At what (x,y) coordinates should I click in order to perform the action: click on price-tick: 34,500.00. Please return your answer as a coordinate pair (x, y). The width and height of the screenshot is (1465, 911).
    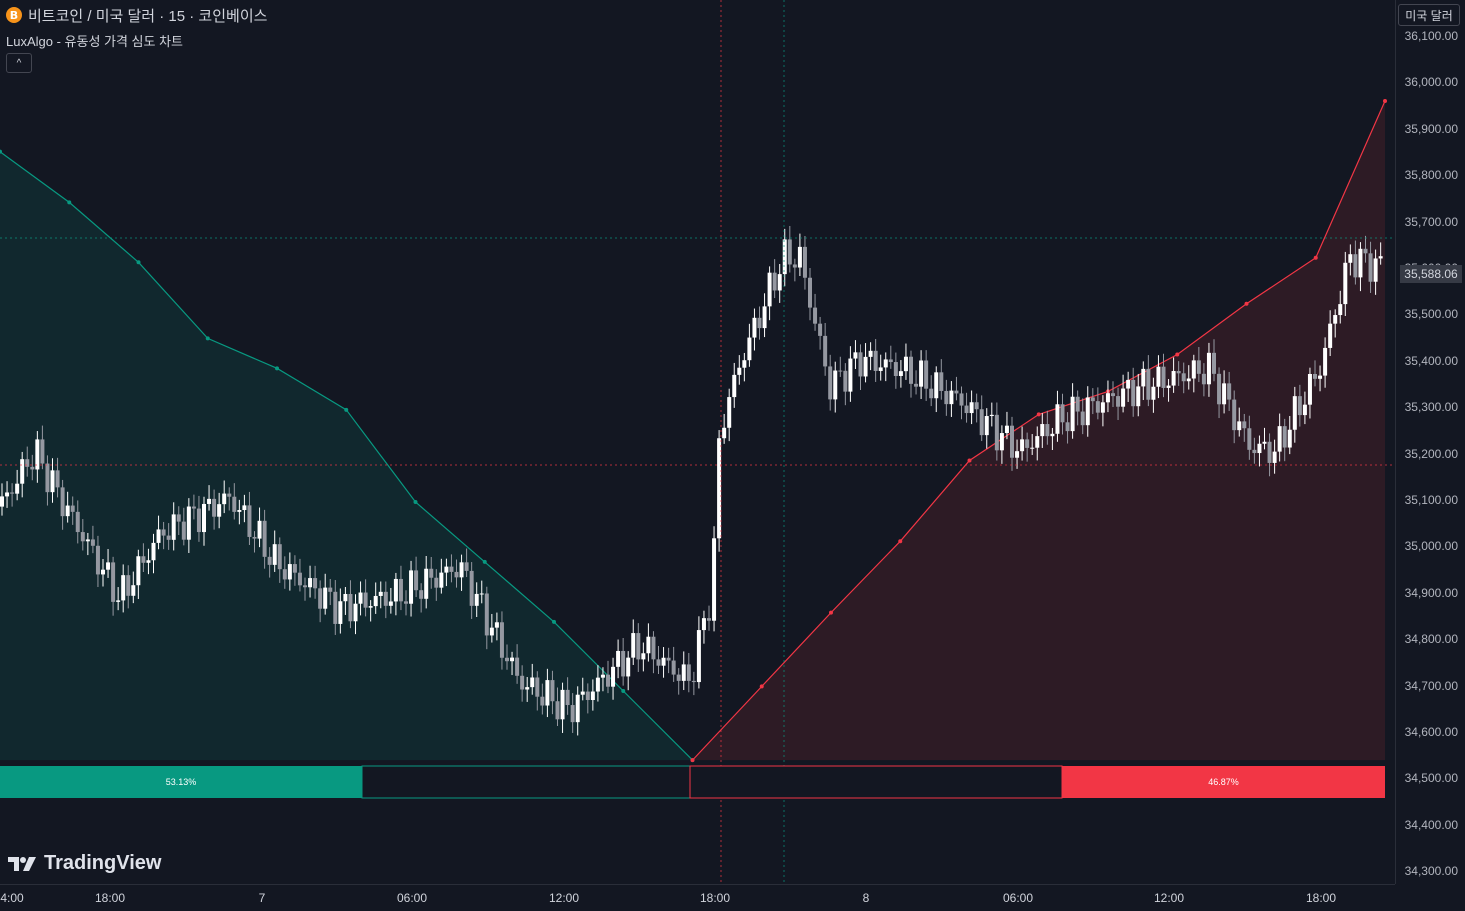
    Looking at the image, I should click on (1431, 778).